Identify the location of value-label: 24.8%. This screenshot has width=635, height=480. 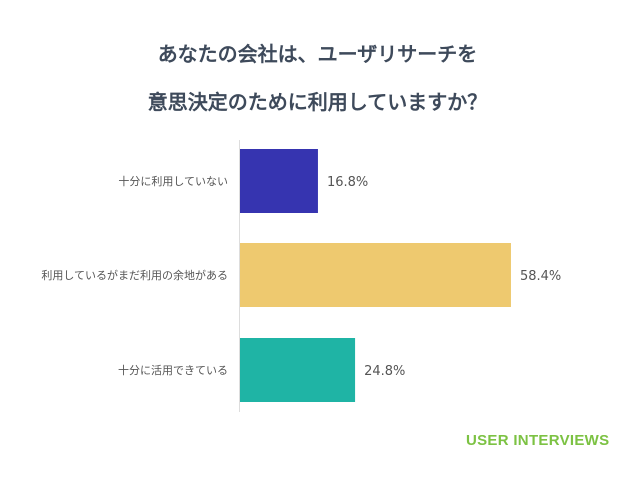
(384, 371).